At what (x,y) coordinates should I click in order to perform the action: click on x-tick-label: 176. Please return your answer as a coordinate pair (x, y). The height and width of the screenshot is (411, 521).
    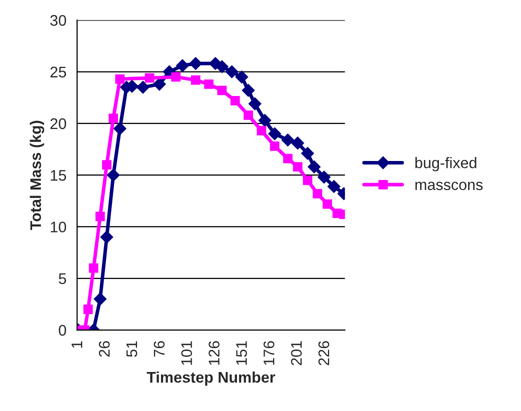
    Looking at the image, I should click on (269, 353).